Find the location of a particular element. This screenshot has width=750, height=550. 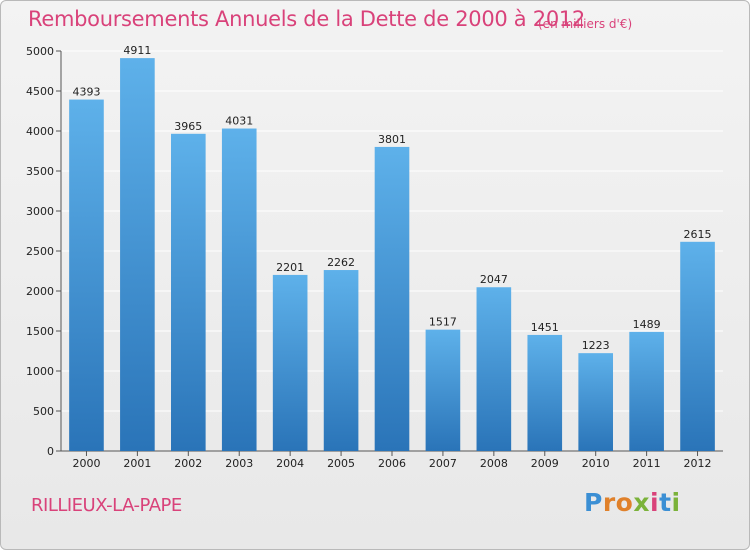

x-tick-label: 2001 is located at coordinates (137, 463).